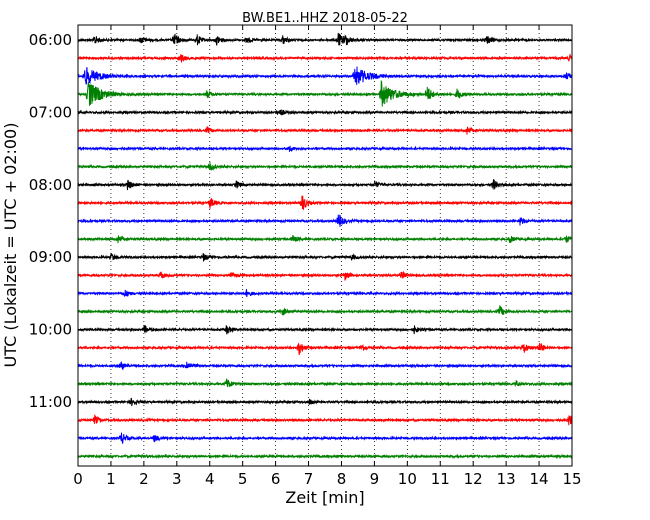 The image size is (650, 520). I want to click on x-tick-label: 2, so click(144, 479).